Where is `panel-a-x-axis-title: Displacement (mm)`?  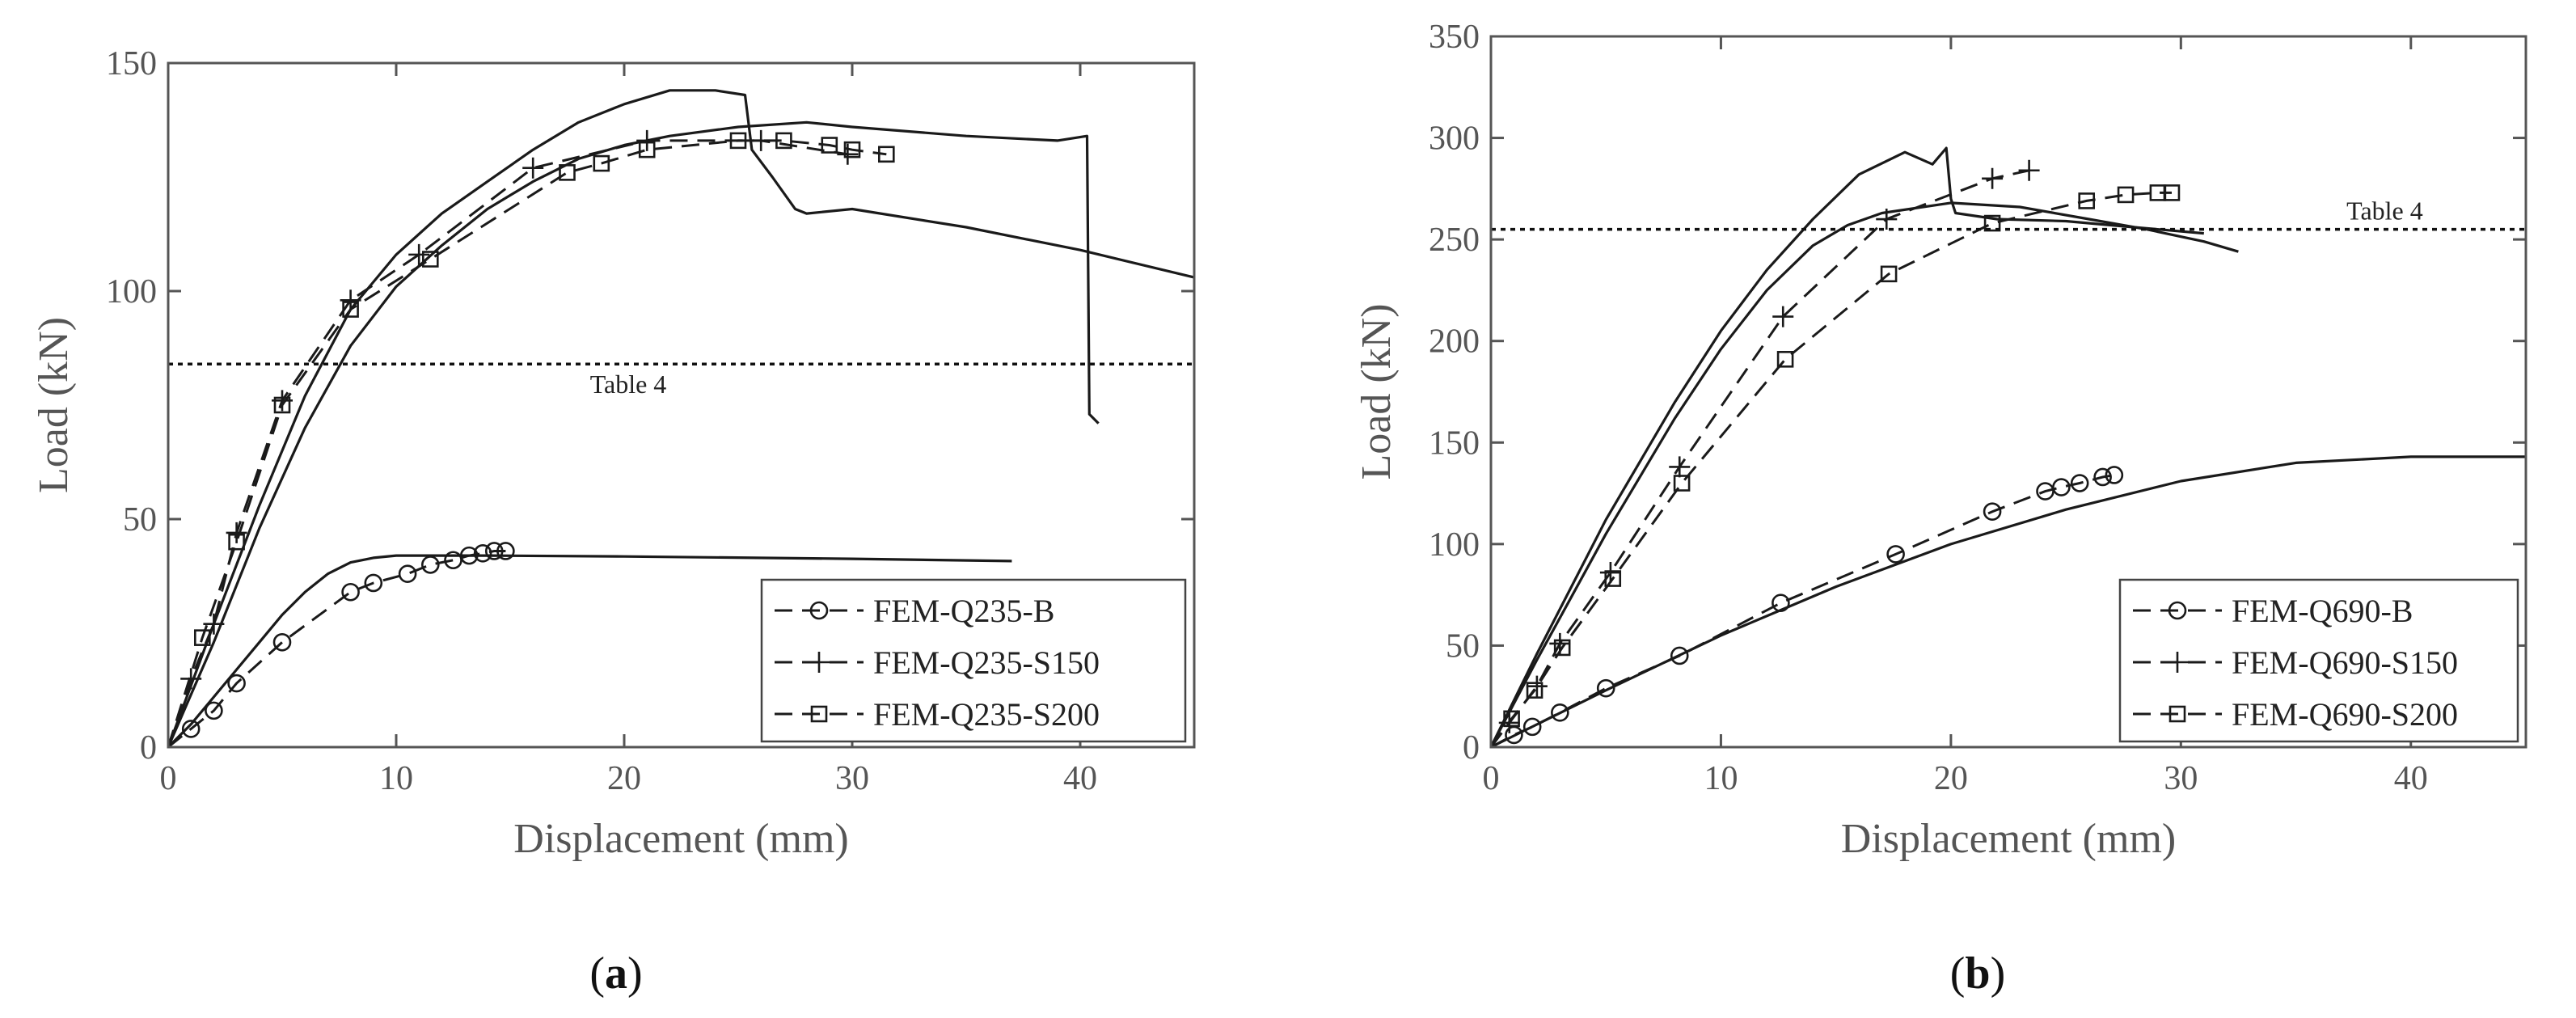 panel-a-x-axis-title: Displacement (mm) is located at coordinates (680, 839).